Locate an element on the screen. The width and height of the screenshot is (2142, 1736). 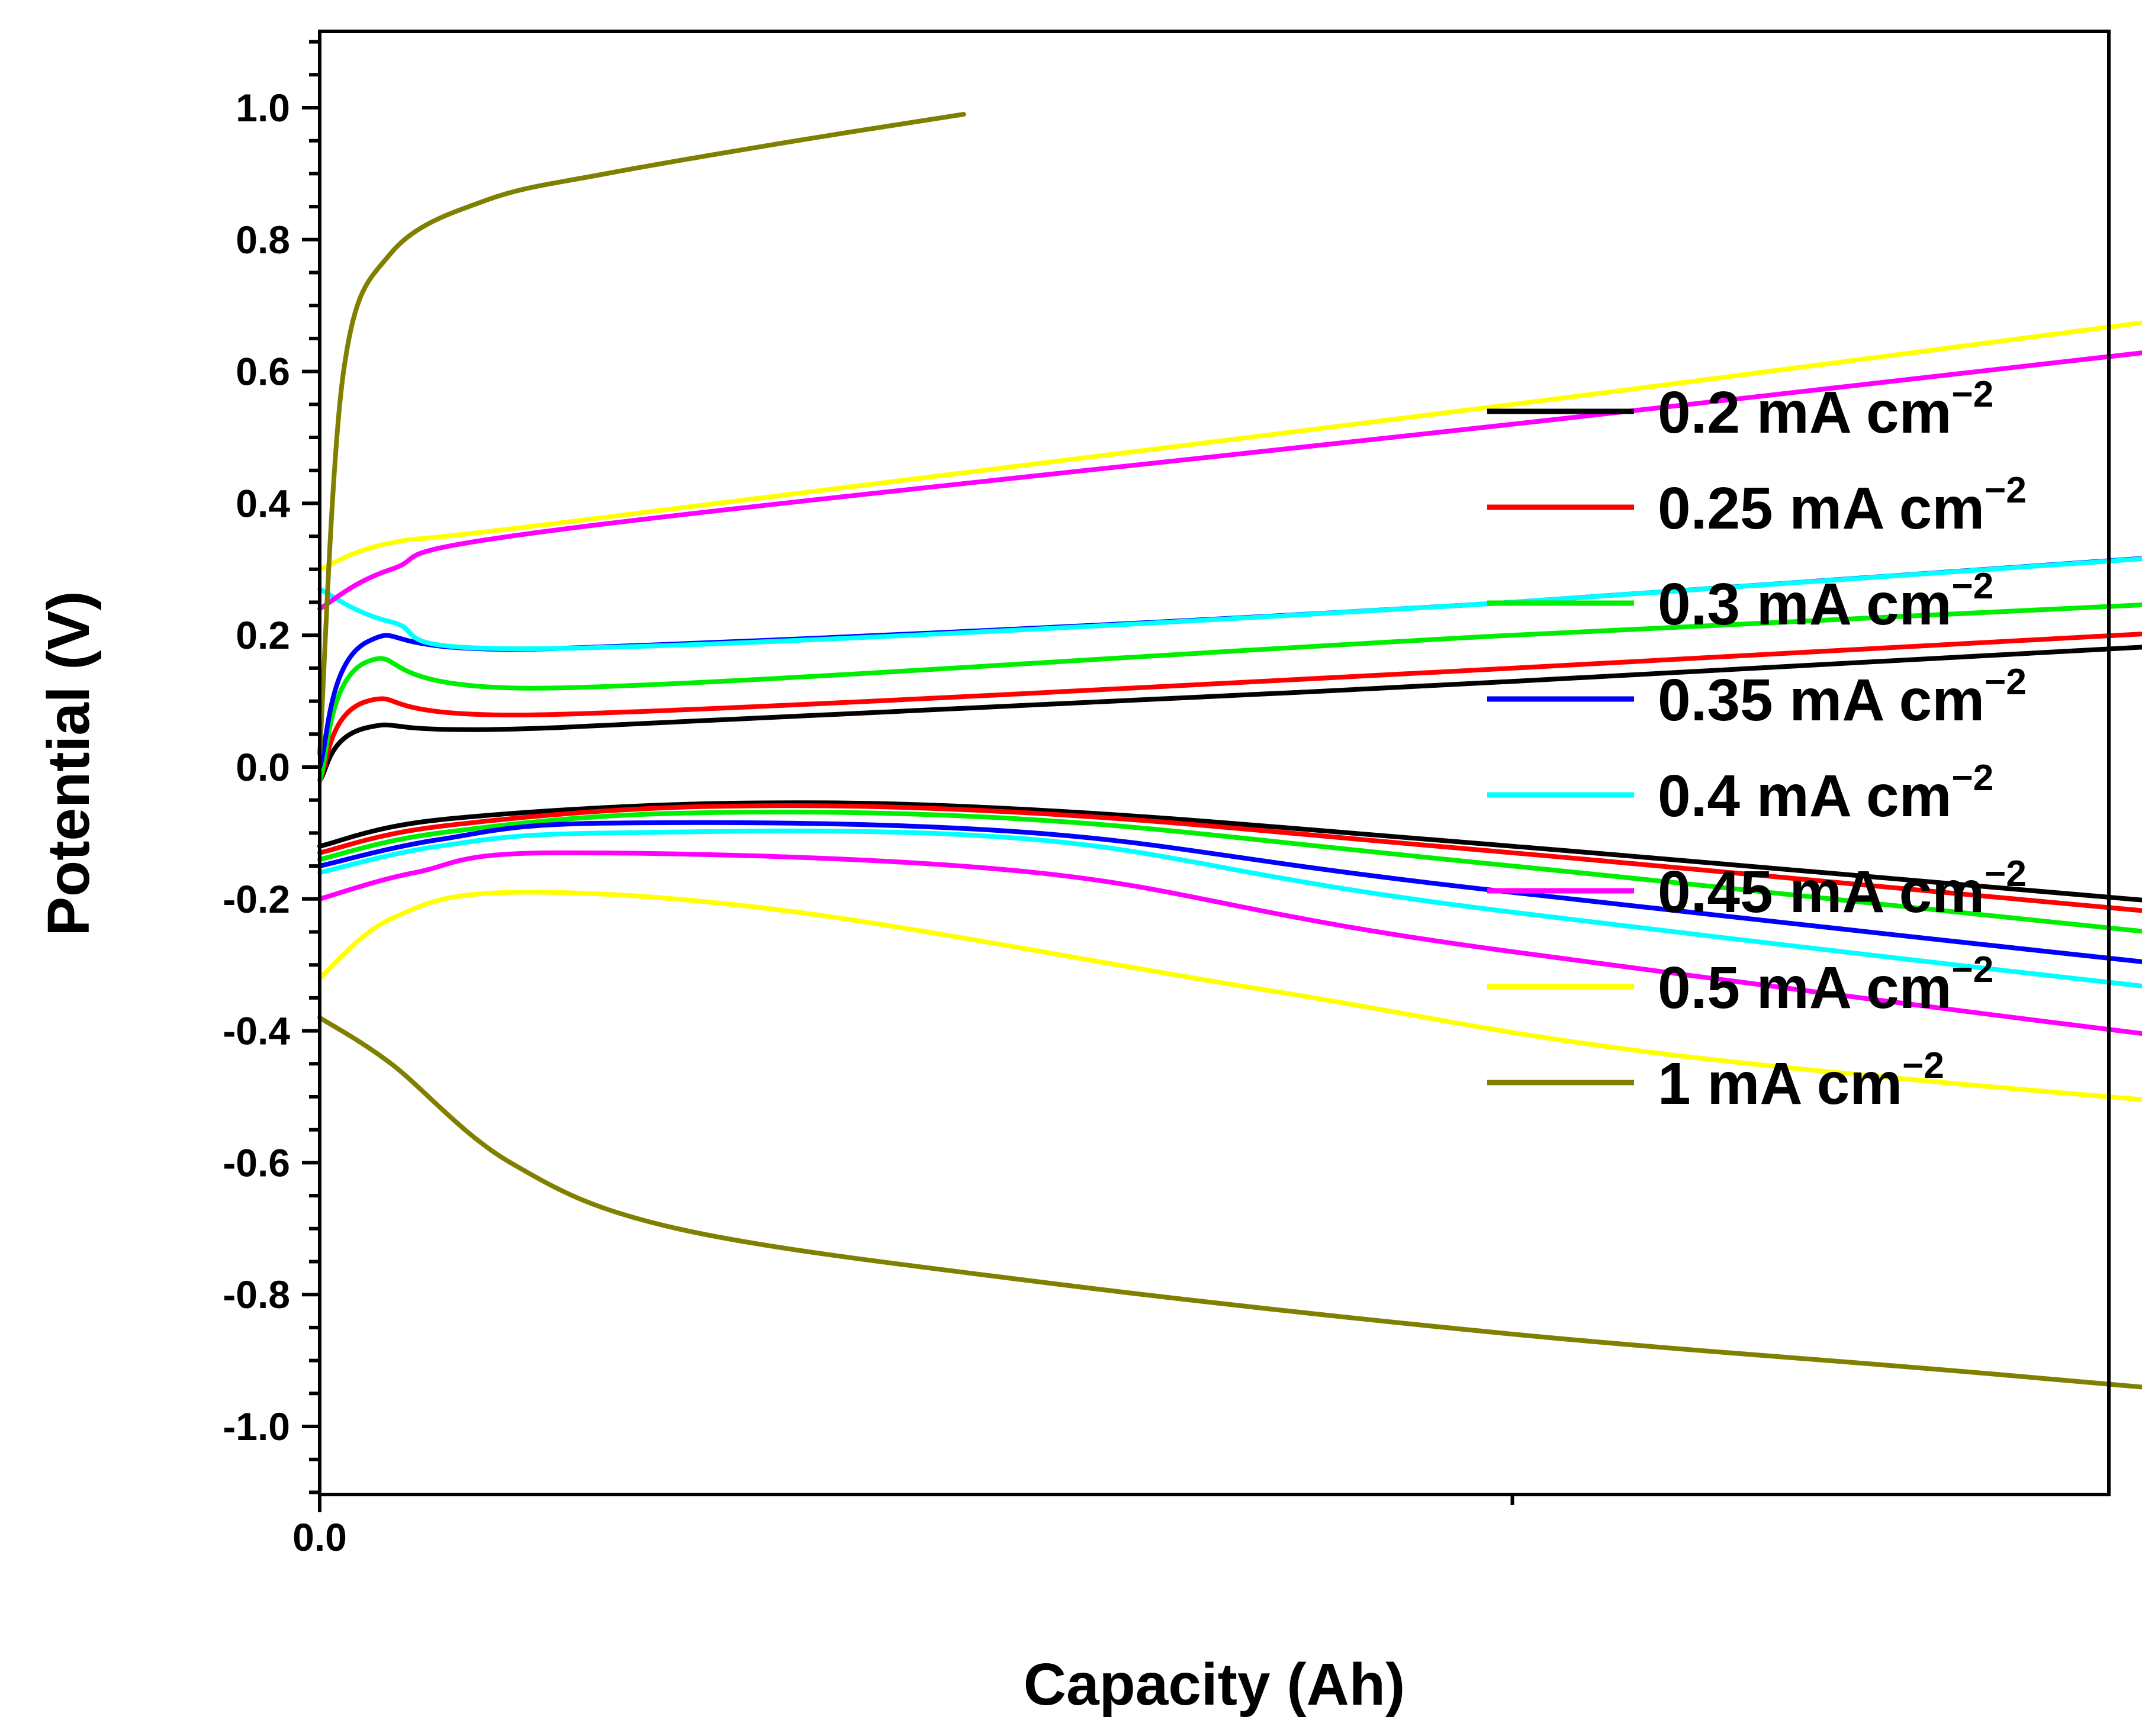
series-8-charge-line is located at coordinates (641, 434).